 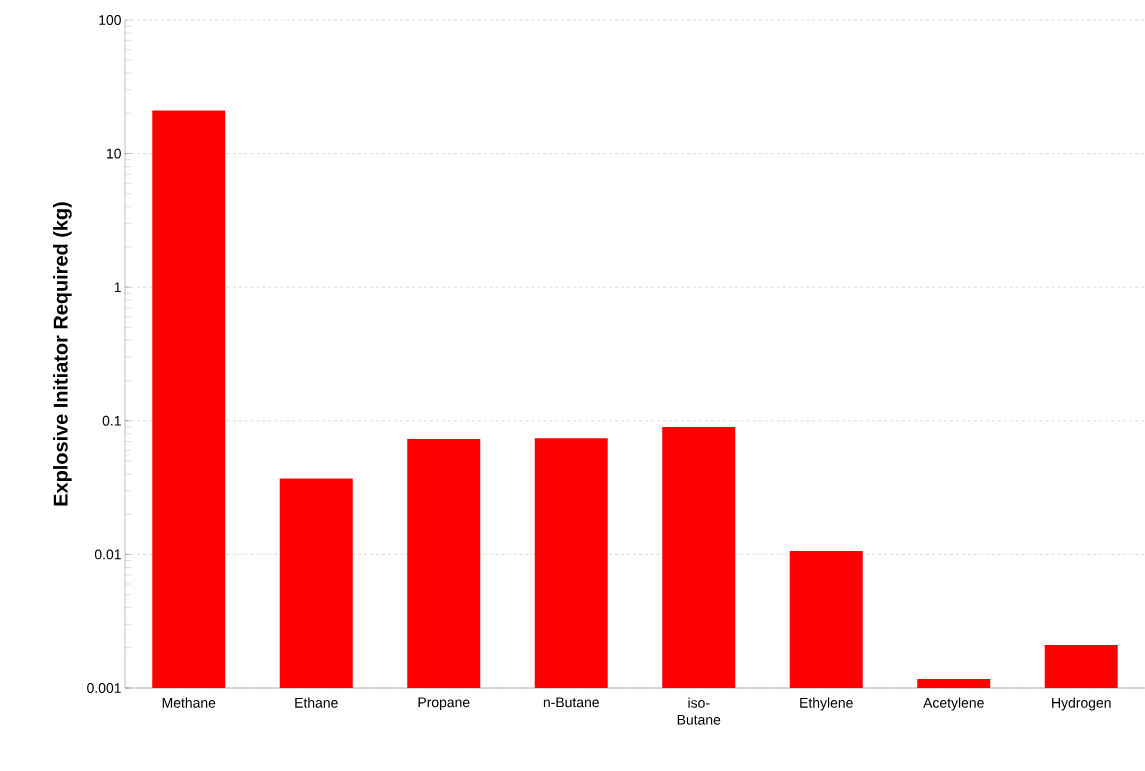 I want to click on x-tick-label: Acetylene, so click(x=953, y=704).